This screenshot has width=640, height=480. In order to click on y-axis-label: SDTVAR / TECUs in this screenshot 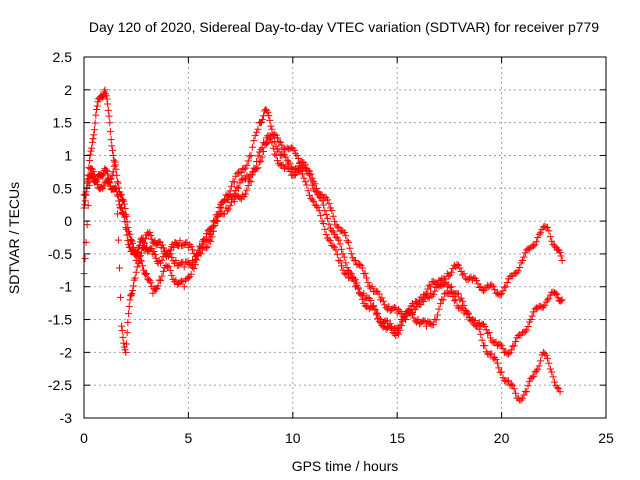, I will do `click(14, 238)`.